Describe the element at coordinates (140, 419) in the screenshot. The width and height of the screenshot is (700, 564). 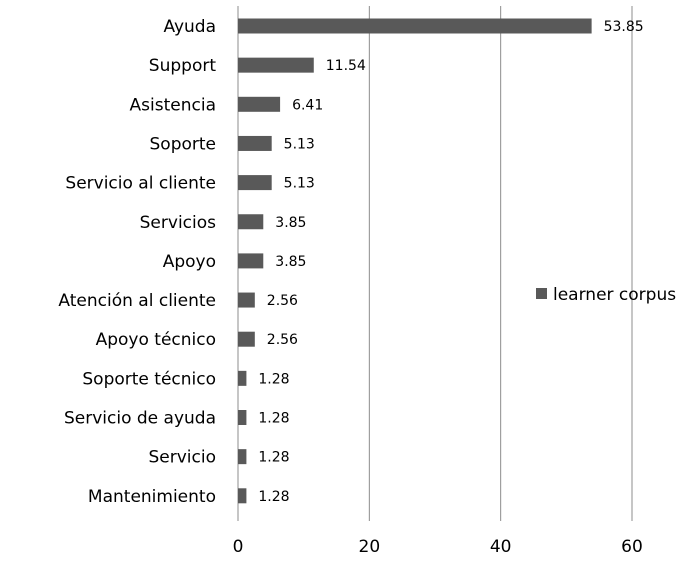
I see `category-label: Servicio de ayuda` at that location.